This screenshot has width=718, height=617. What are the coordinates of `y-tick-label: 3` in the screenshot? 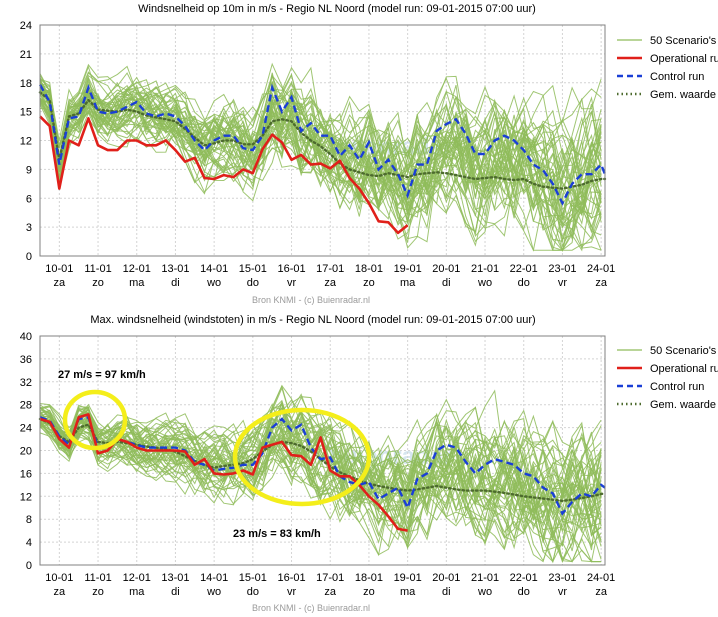 It's located at (29, 228).